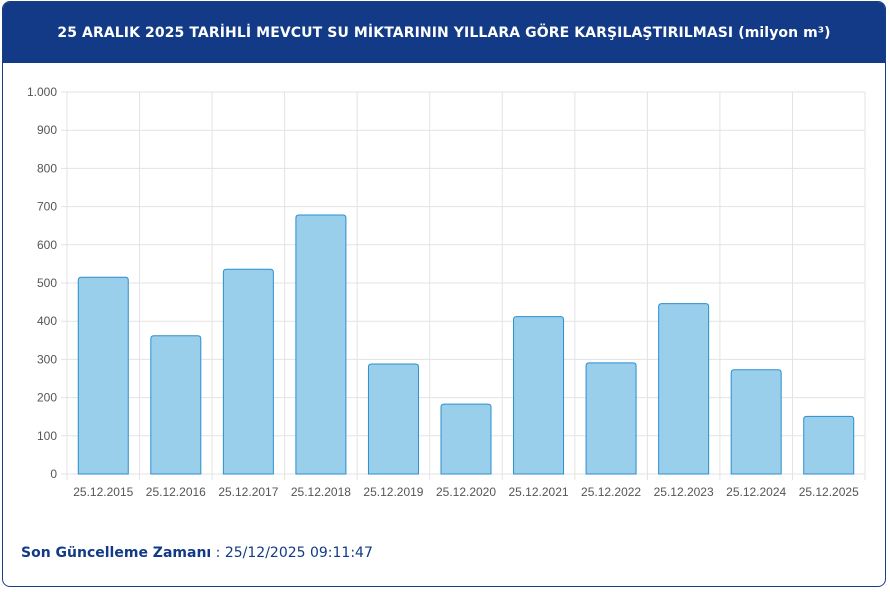 The height and width of the screenshot is (592, 890). Describe the element at coordinates (756, 492) in the screenshot. I see `x-tick-label: 25.12.2024` at that location.